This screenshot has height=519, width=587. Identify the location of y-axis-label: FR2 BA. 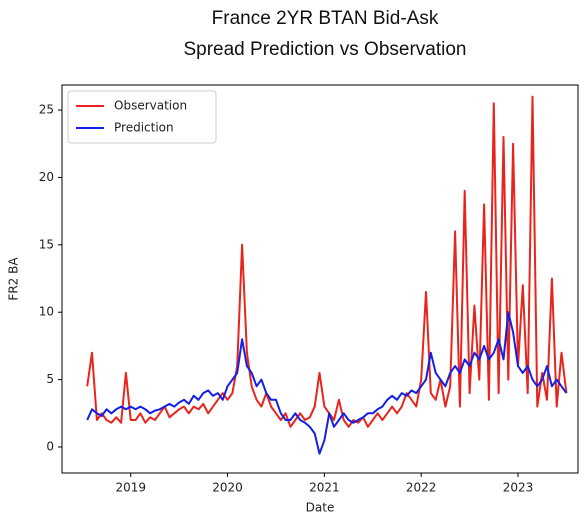
(14, 279).